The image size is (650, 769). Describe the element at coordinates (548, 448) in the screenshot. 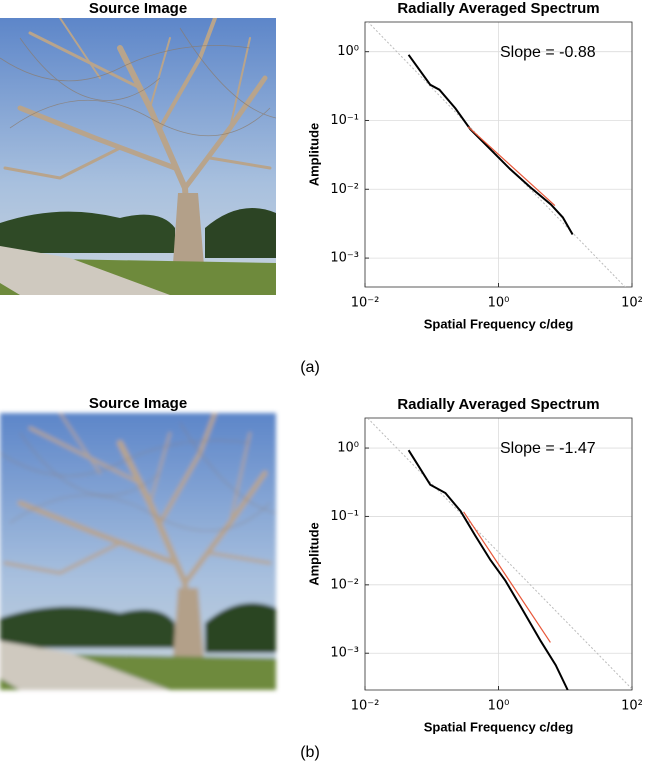

I see `annotation: Slope = -1.47` at that location.